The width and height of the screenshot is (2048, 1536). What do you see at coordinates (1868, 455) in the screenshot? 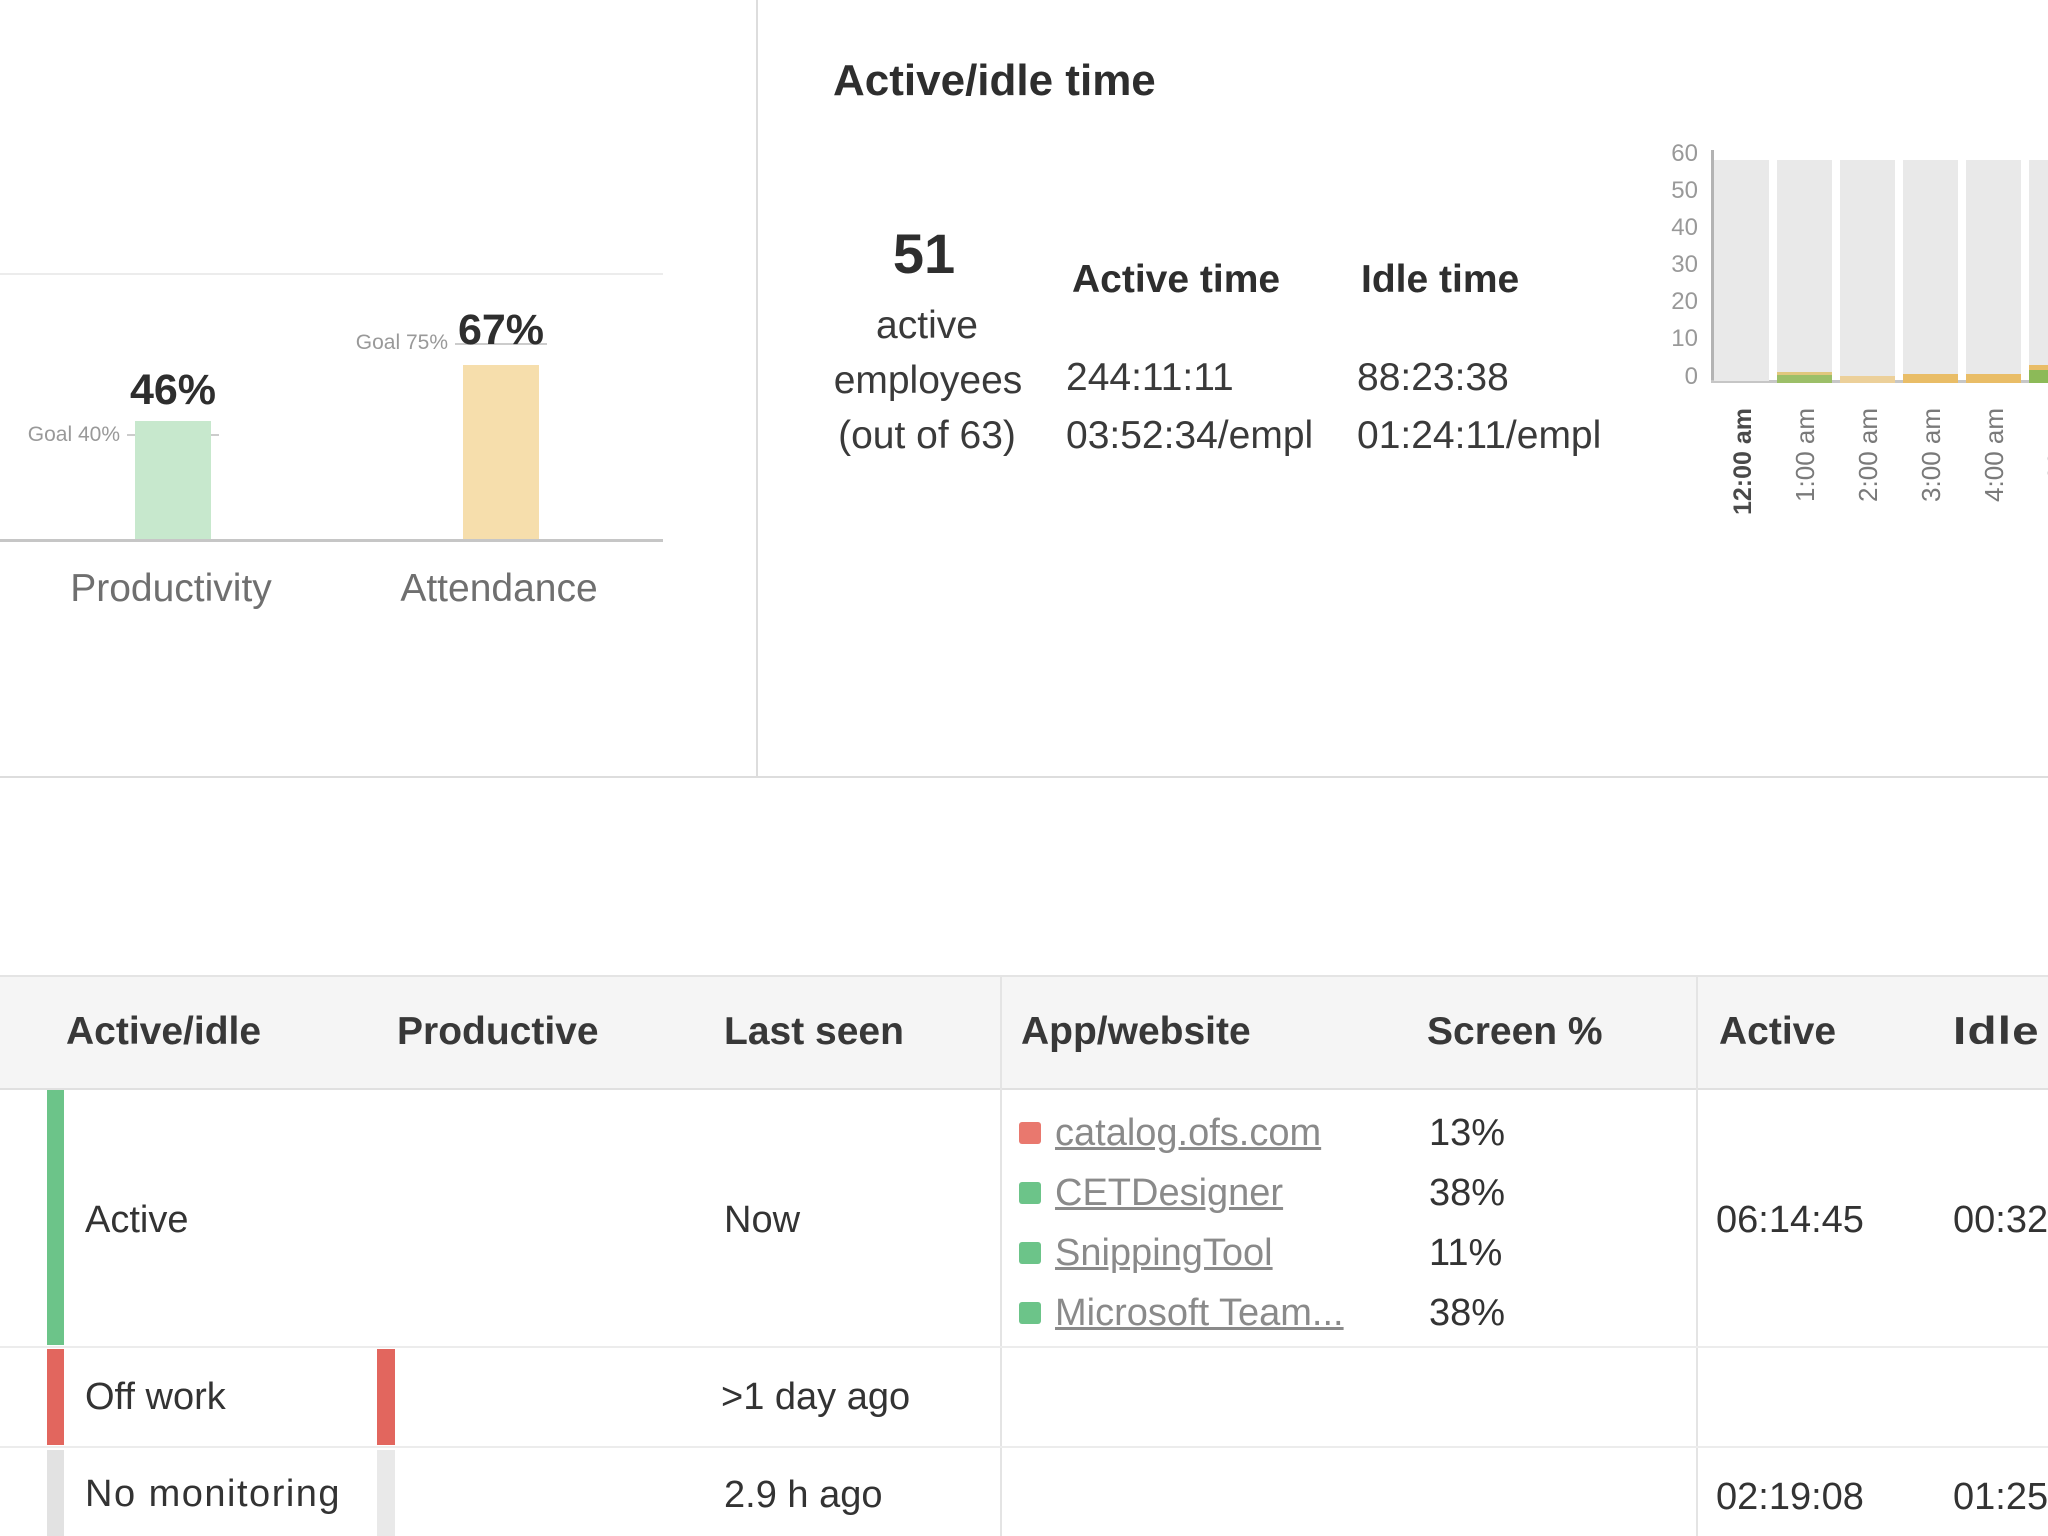
I see `svg-text: 2:00 am` at bounding box center [1868, 455].